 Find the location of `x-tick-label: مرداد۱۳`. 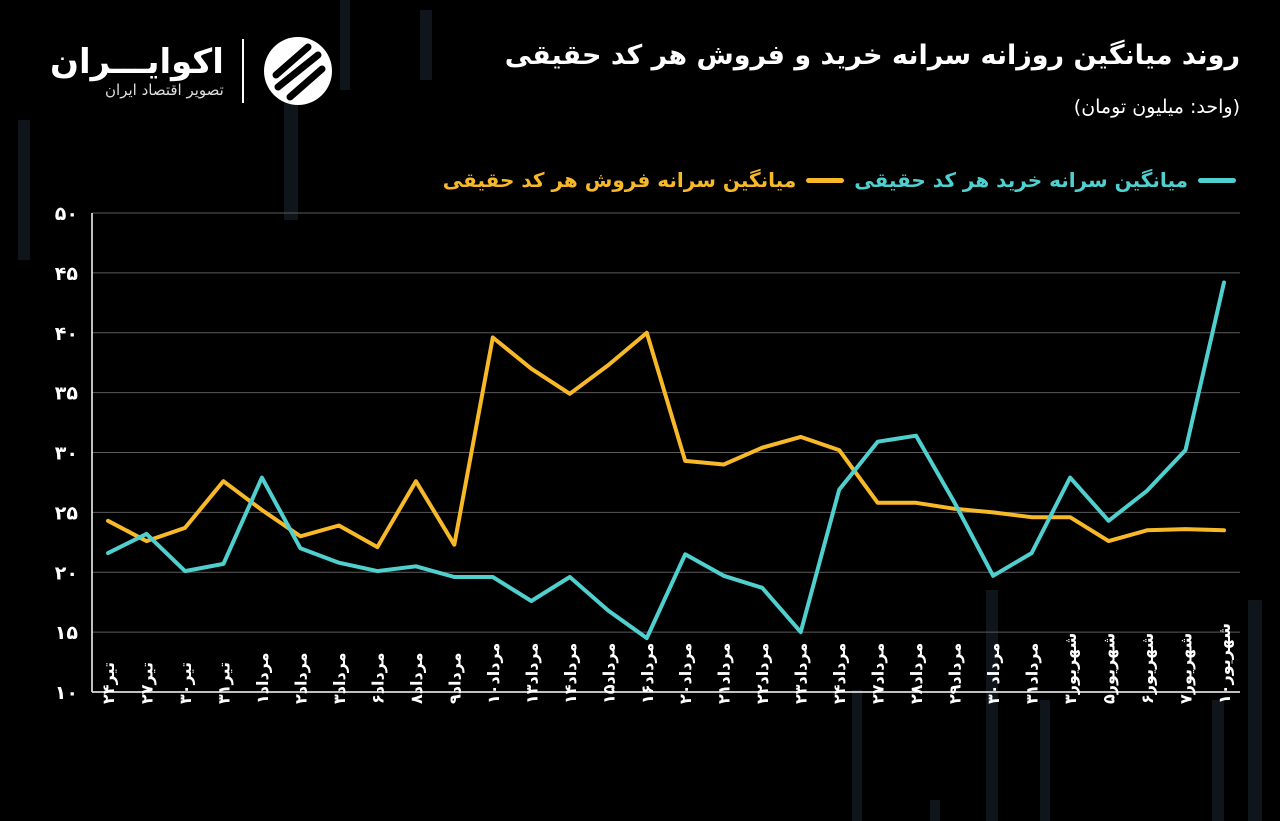

x-tick-label: مرداد۱۳ is located at coordinates (531, 673).